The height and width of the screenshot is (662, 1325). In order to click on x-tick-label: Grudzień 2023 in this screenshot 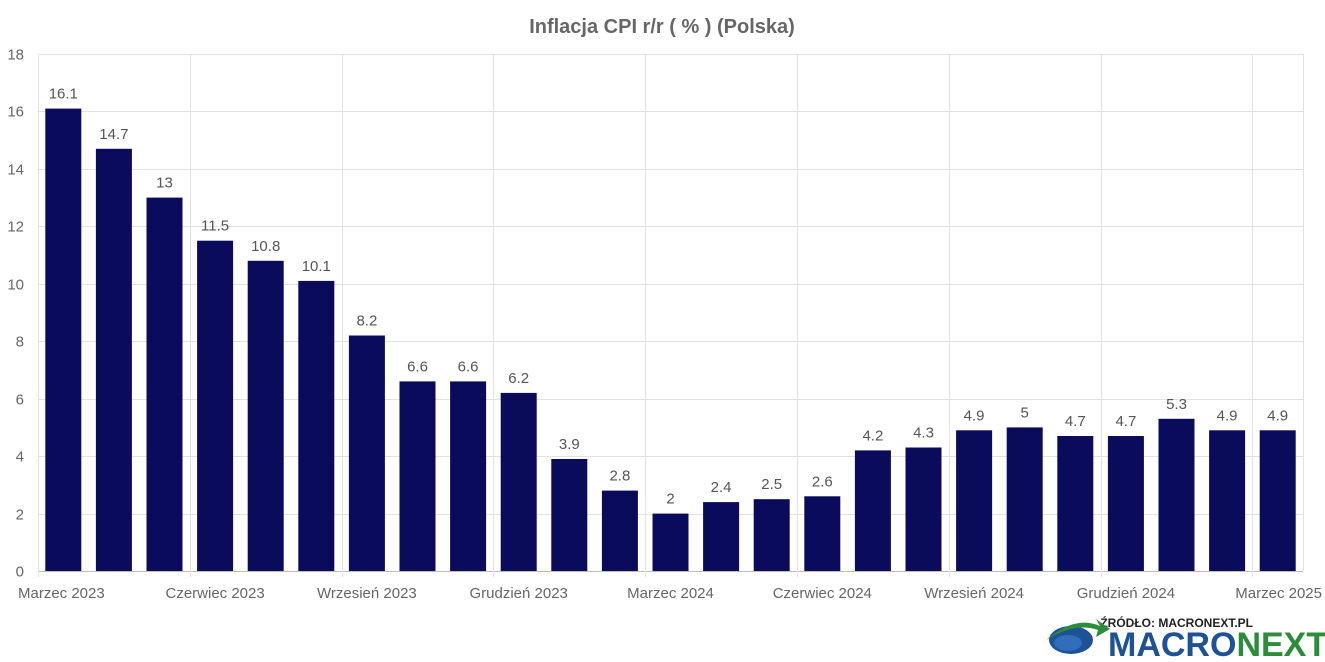, I will do `click(518, 593)`.